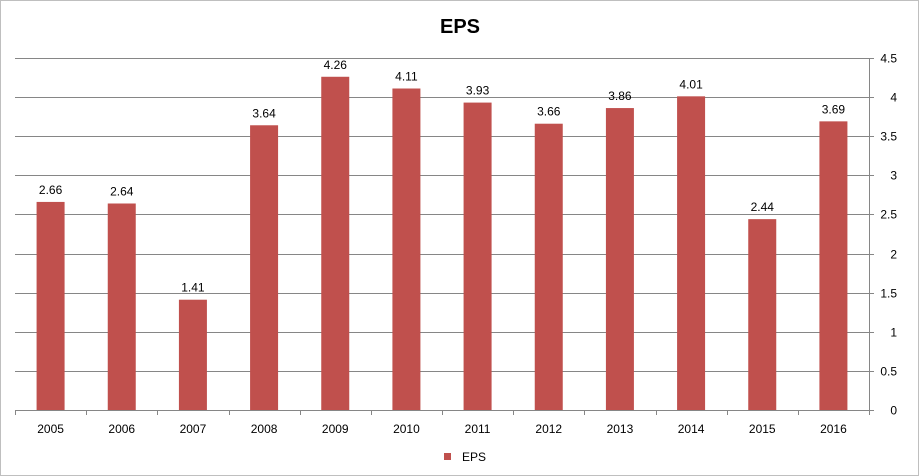  What do you see at coordinates (893, 333) in the screenshot?
I see `y-tick-label: 1` at bounding box center [893, 333].